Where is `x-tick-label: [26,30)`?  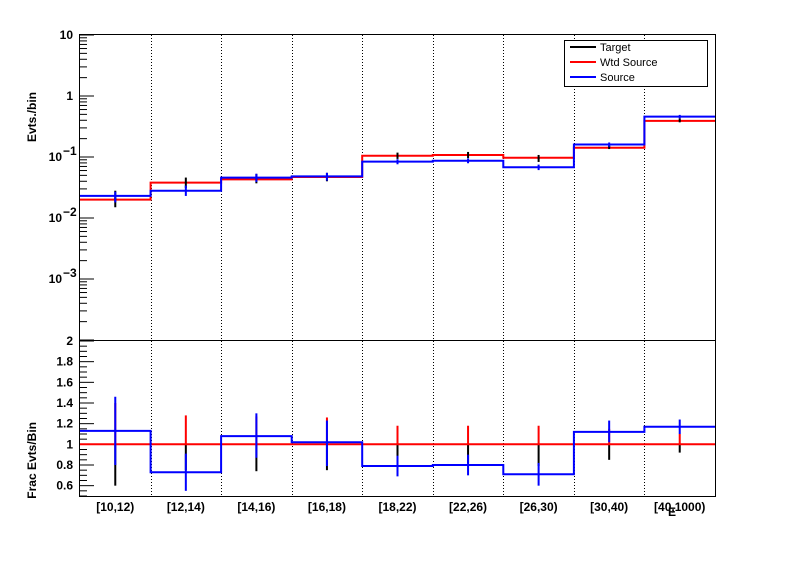 x-tick-label: [26,30) is located at coordinates (539, 507).